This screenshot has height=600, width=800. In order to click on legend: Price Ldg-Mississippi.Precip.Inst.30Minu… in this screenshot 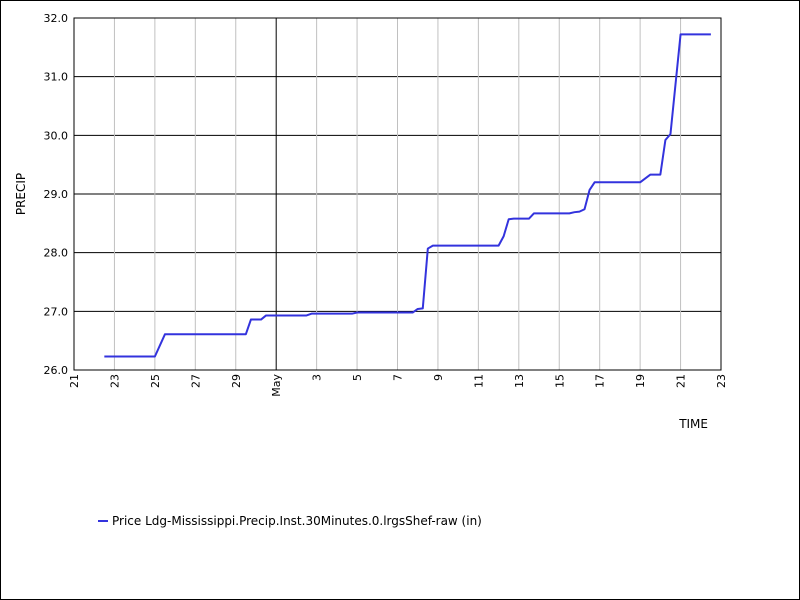, I will do `click(290, 521)`.